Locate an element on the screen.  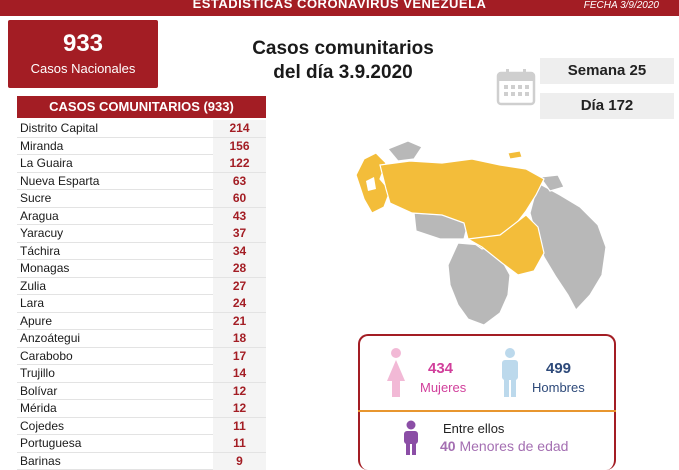
table-row: Cojedes 11 is located at coordinates (141, 426).